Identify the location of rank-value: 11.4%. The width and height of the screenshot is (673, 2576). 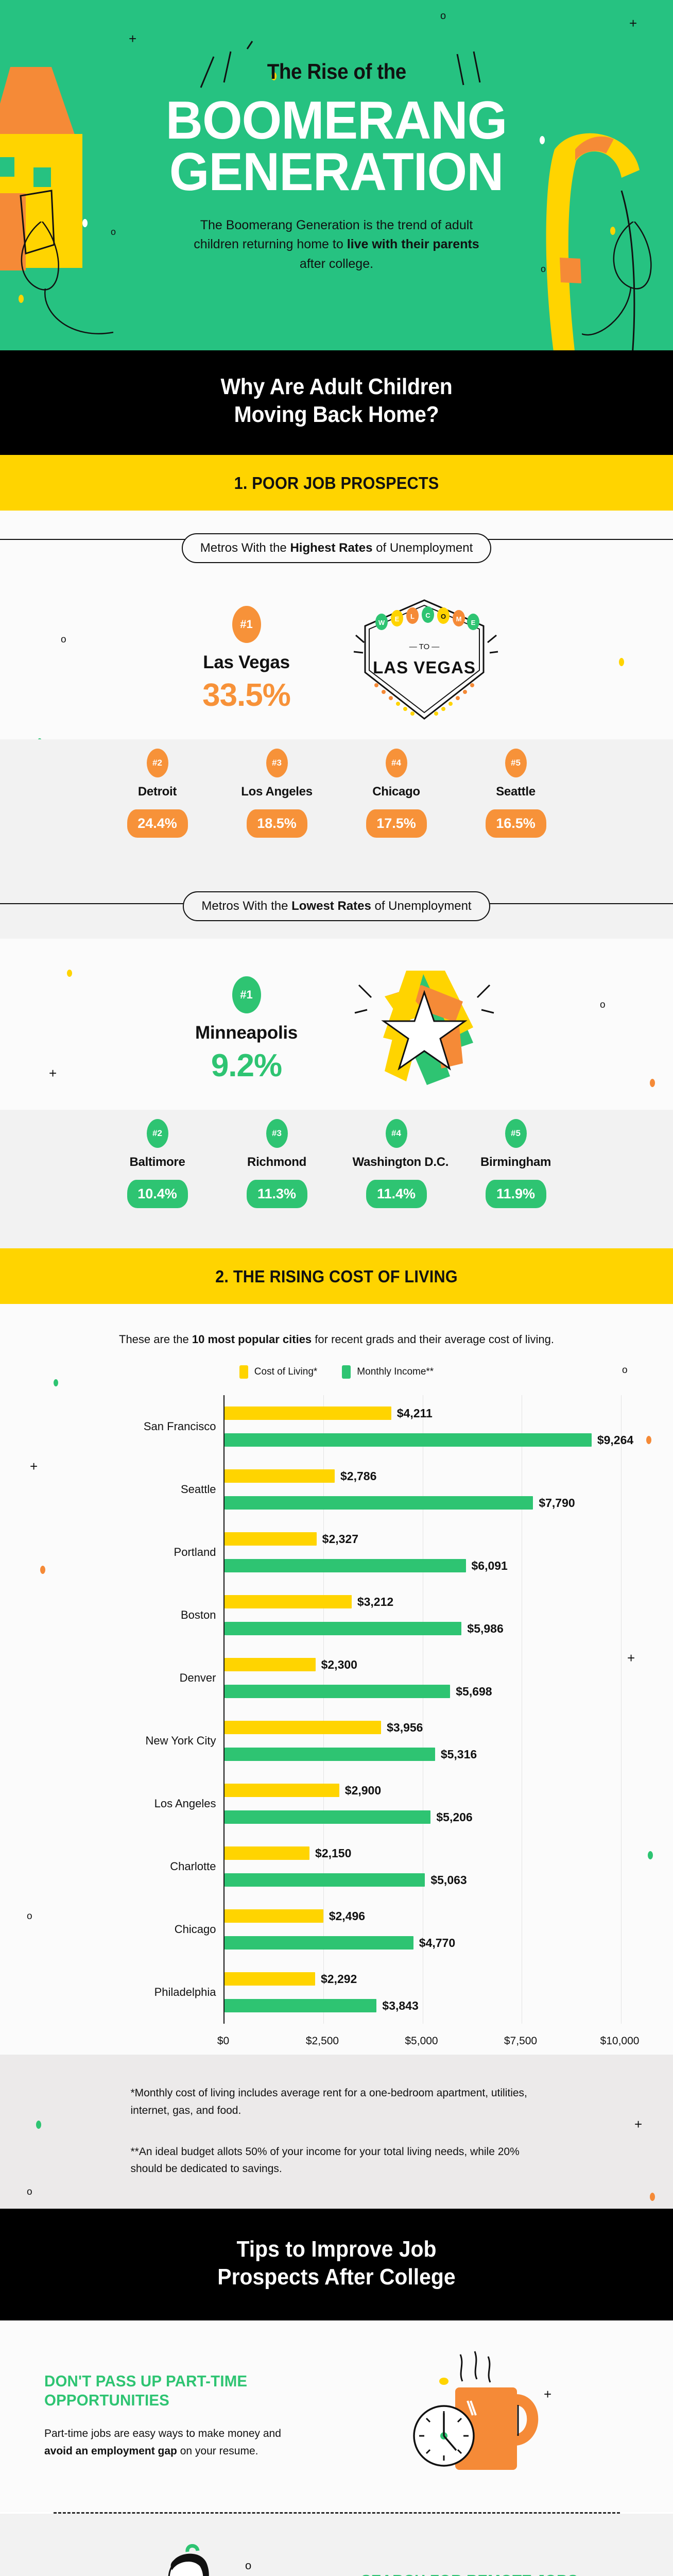
(396, 1195).